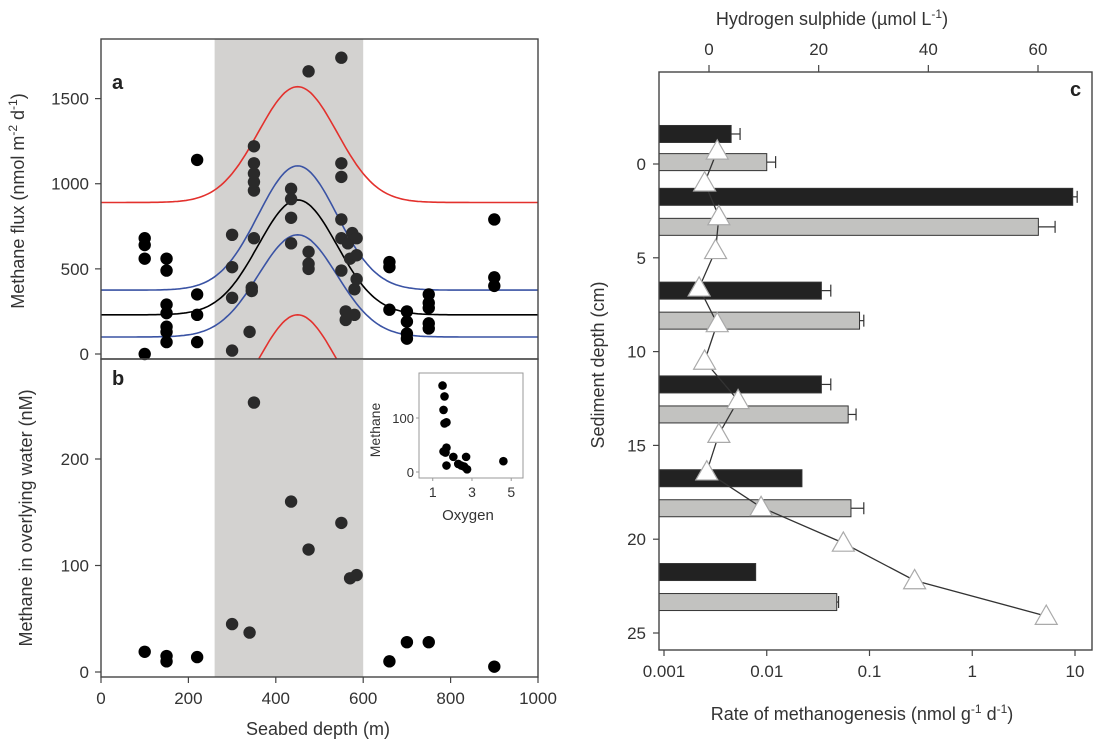  I want to click on inset-x-ticks: 1 3 5, so click(472, 489).